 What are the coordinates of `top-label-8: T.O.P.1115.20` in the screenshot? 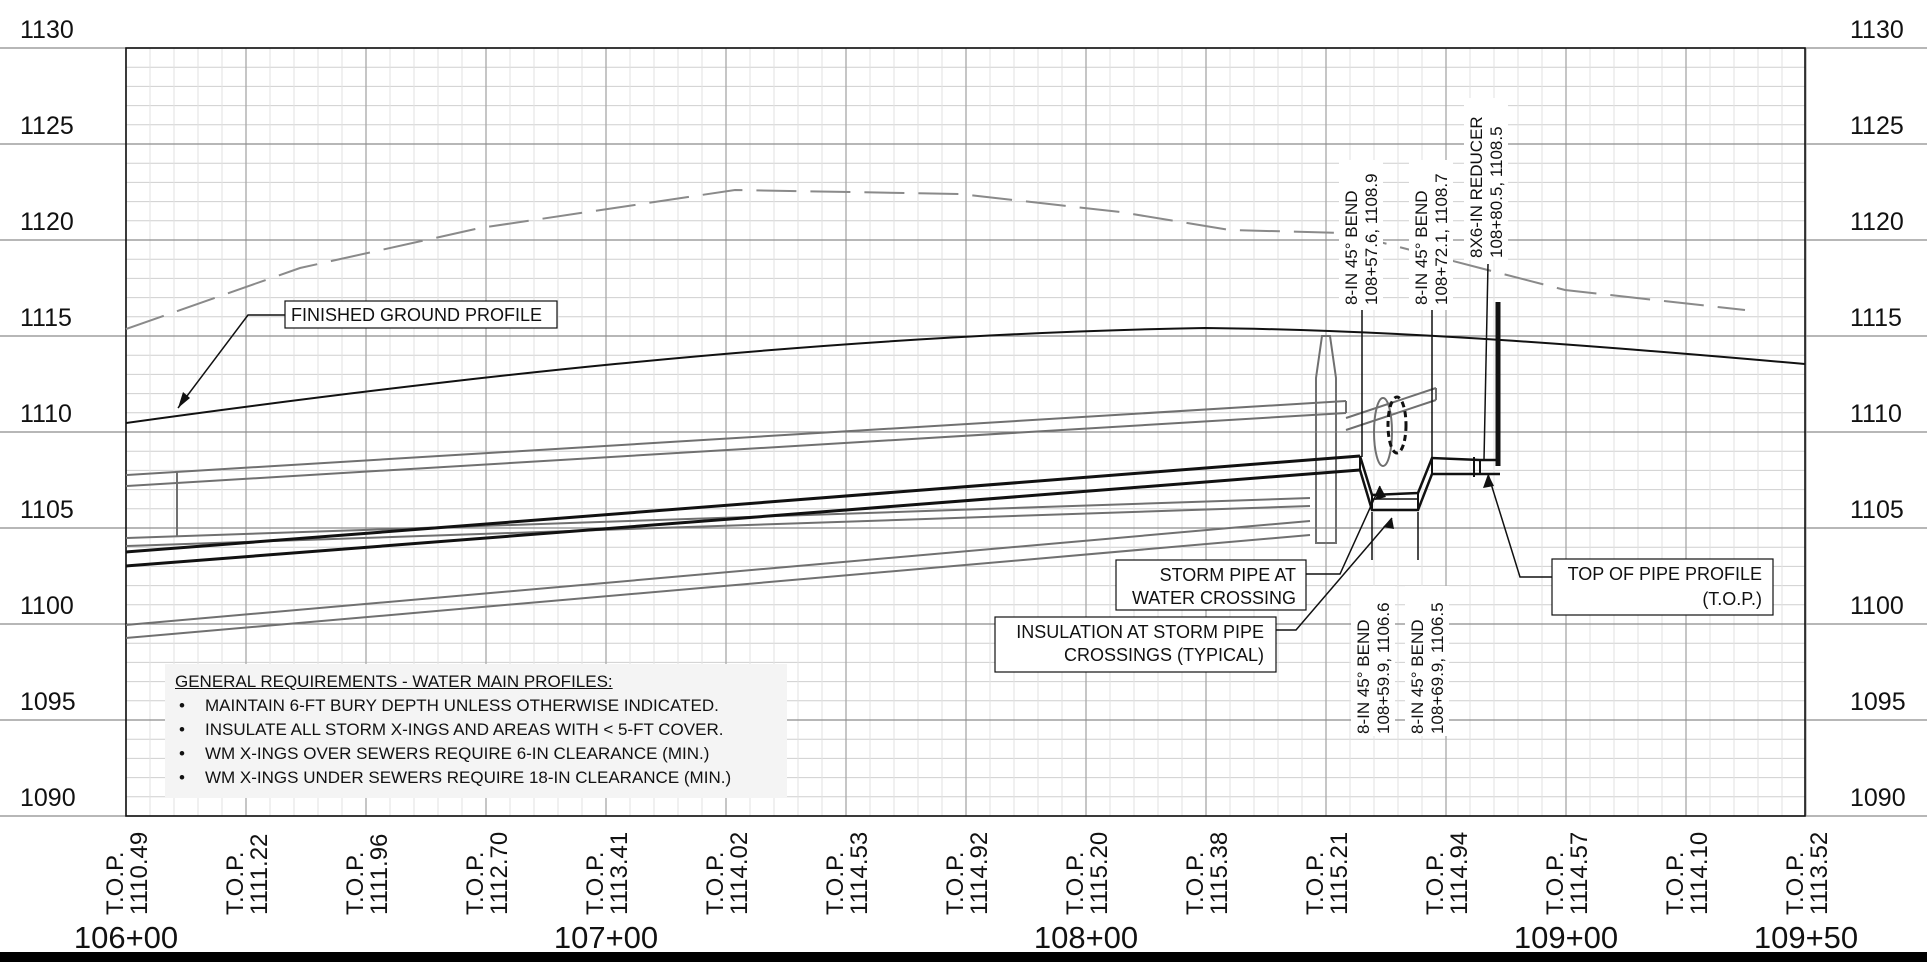 It's located at (1087, 873).